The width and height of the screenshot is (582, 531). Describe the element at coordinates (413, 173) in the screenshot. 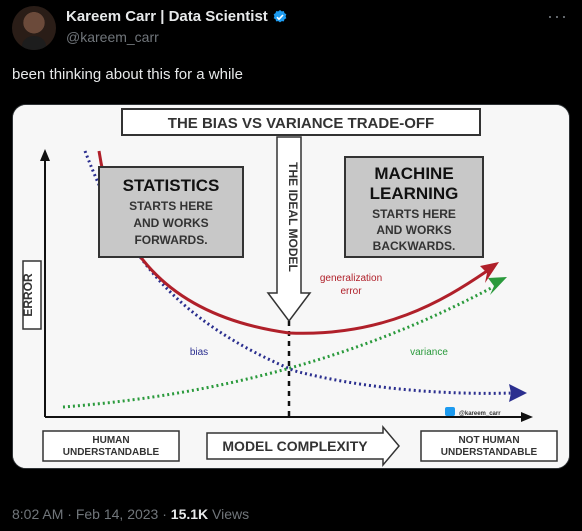

I see `ml-heading: MACHINE` at that location.